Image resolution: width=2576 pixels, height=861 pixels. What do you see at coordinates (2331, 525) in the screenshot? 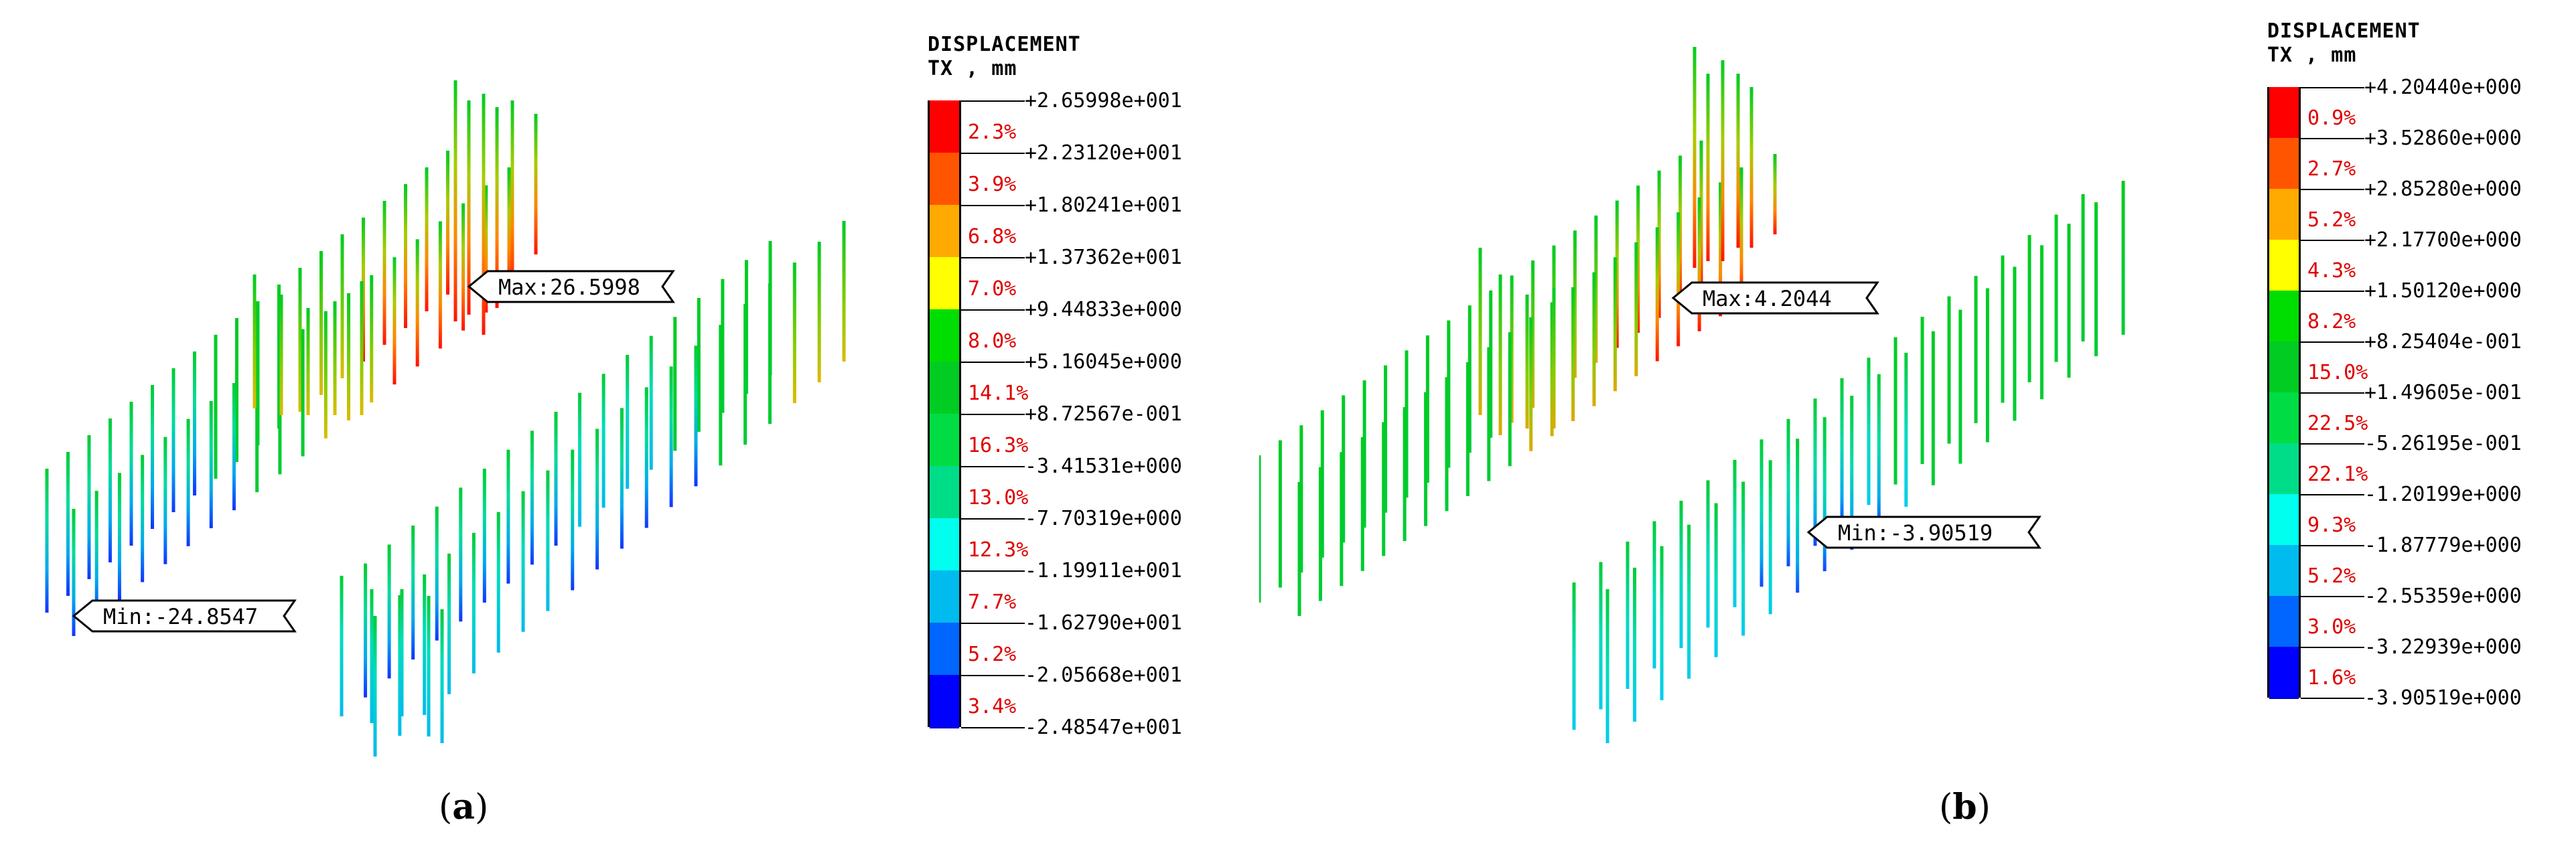
I see `legend-percent: 9.3%` at bounding box center [2331, 525].